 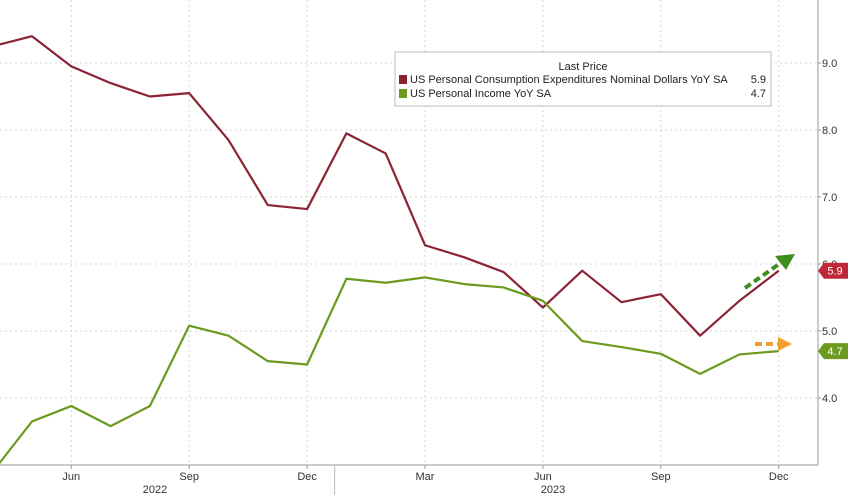 I want to click on legend-label-income: US Personal Income YoY SA, so click(x=481, y=94).